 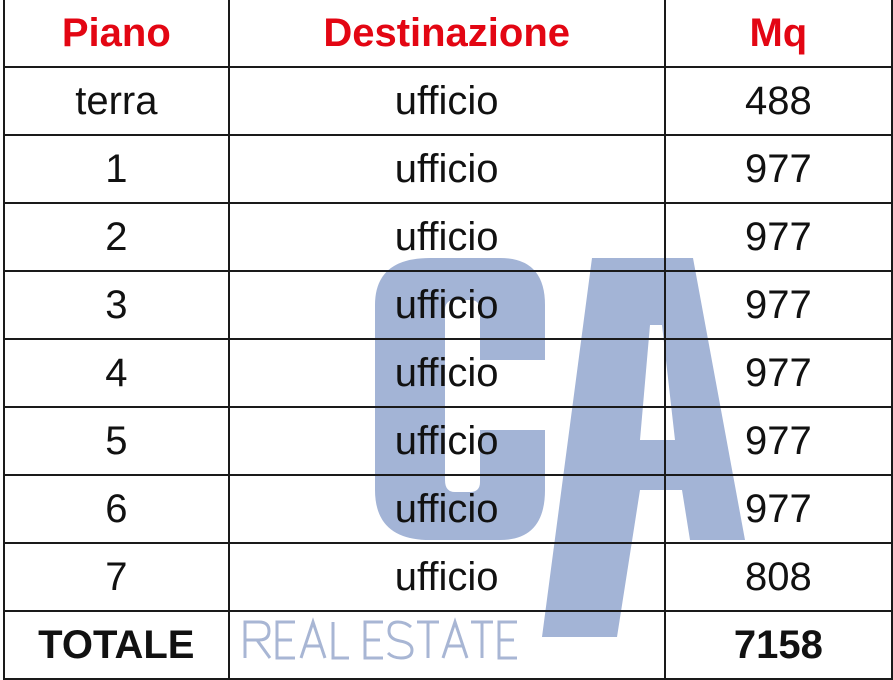 I want to click on total-label: TOTALE, so click(x=116, y=645).